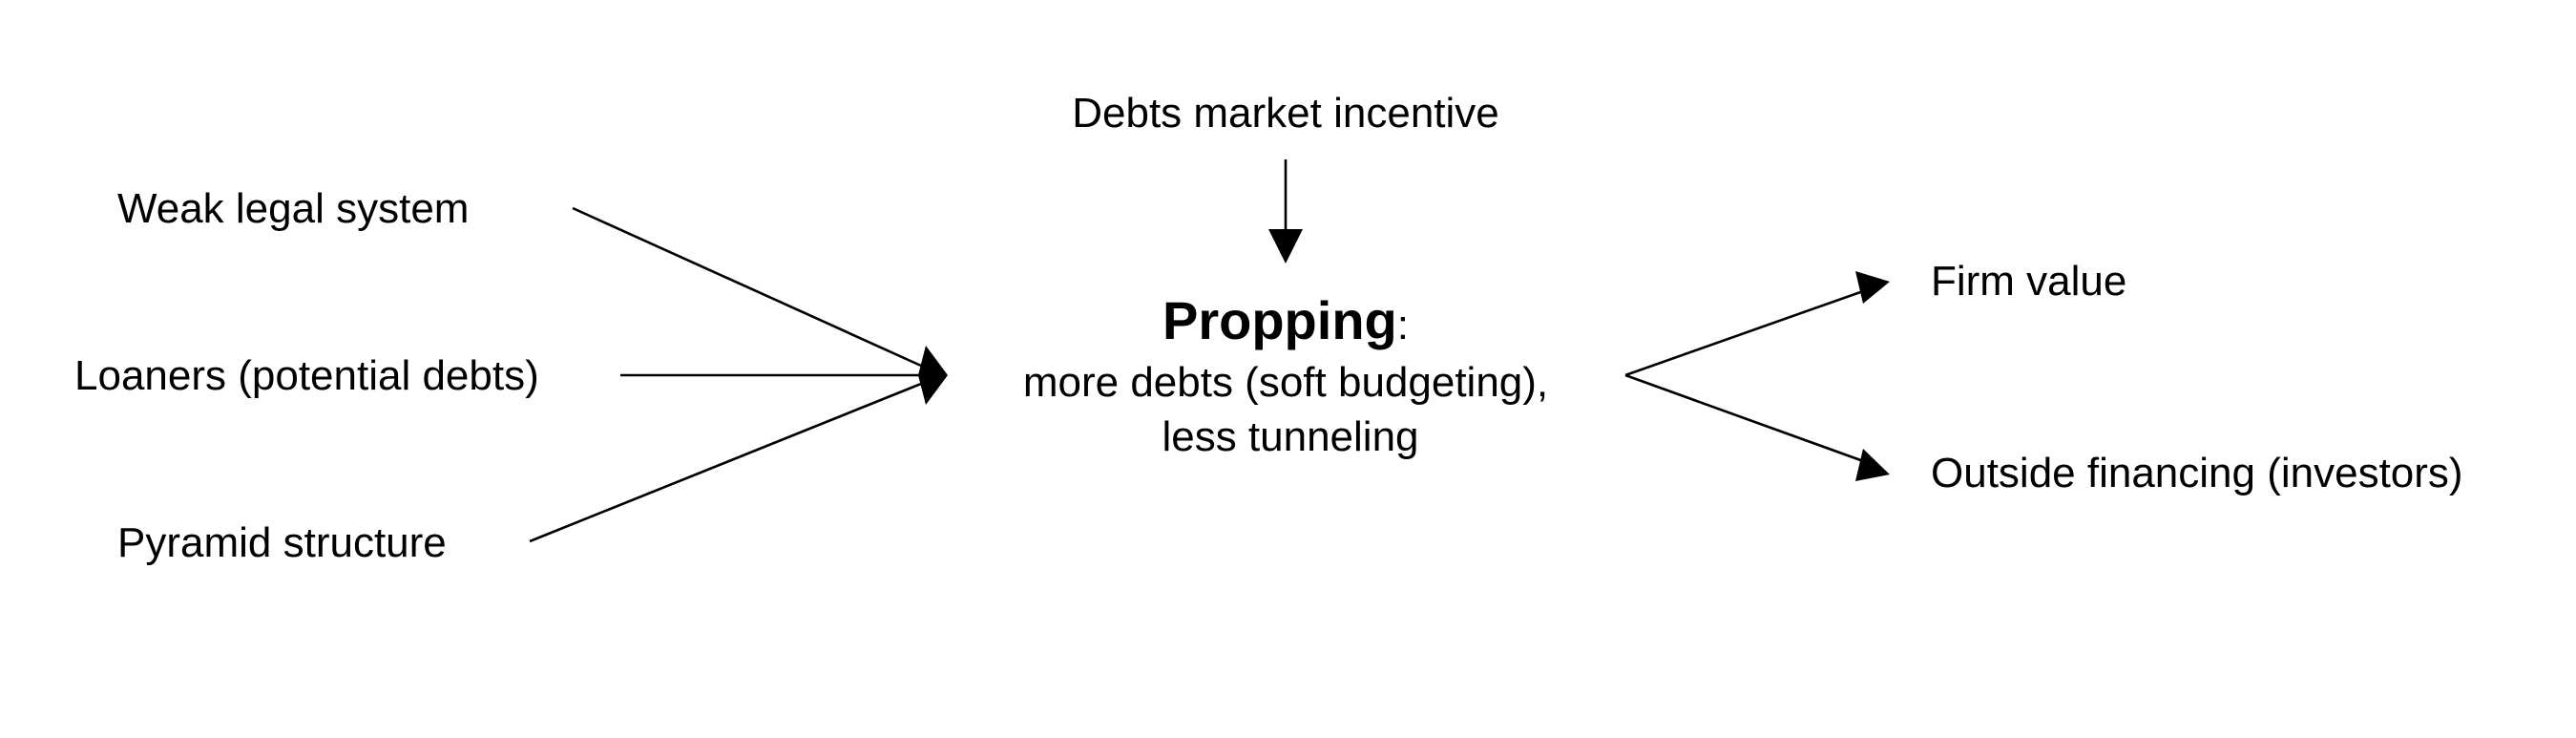 This screenshot has height=738, width=2576. Describe the element at coordinates (933, 375) in the screenshot. I see `convergence-arrowhead` at that location.